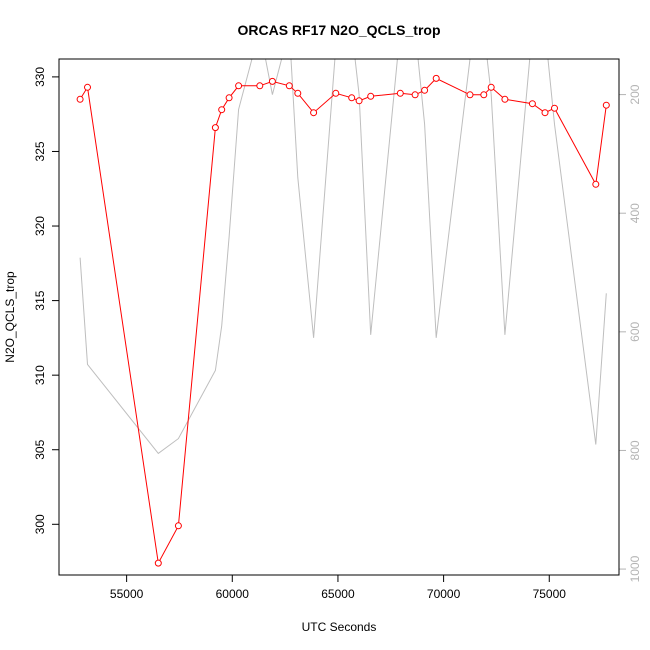 This screenshot has width=650, height=650. I want to click on x-axis-label: UTC Seconds, so click(339, 627).